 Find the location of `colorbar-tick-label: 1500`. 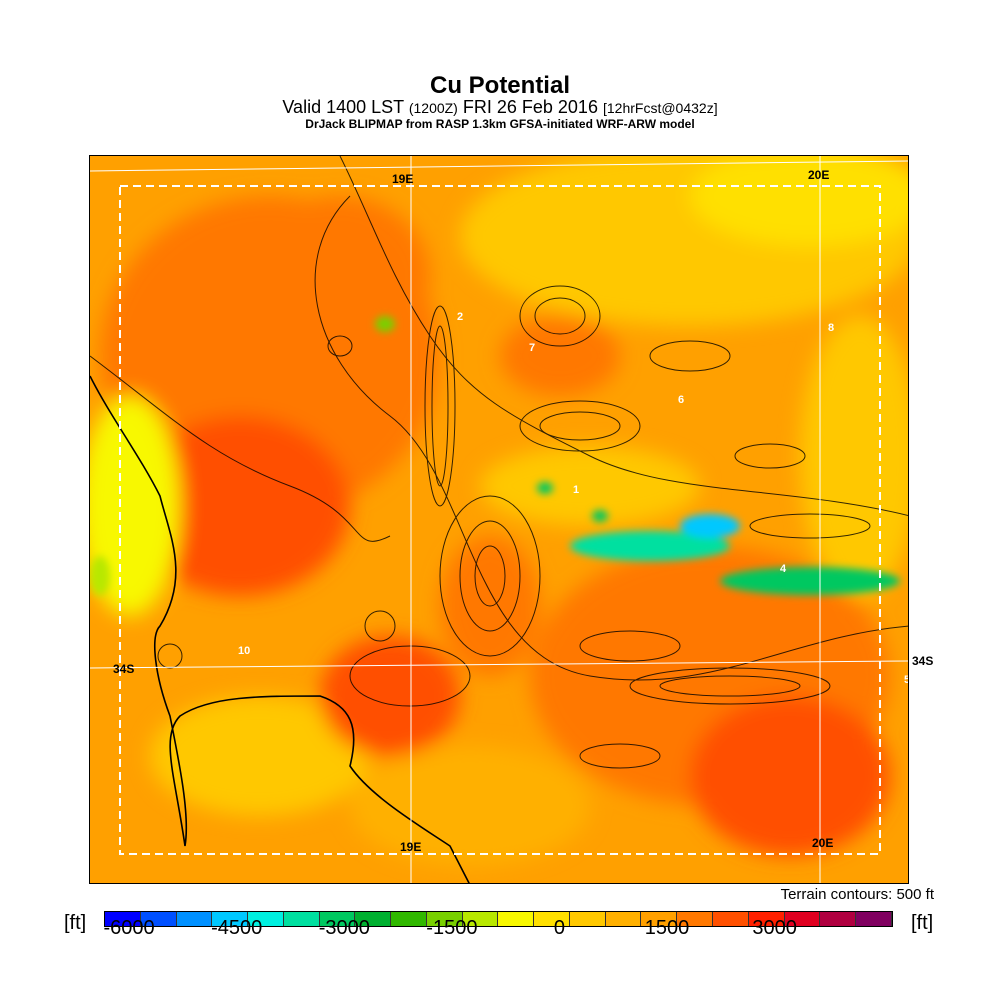

colorbar-tick-label: 1500 is located at coordinates (667, 928).